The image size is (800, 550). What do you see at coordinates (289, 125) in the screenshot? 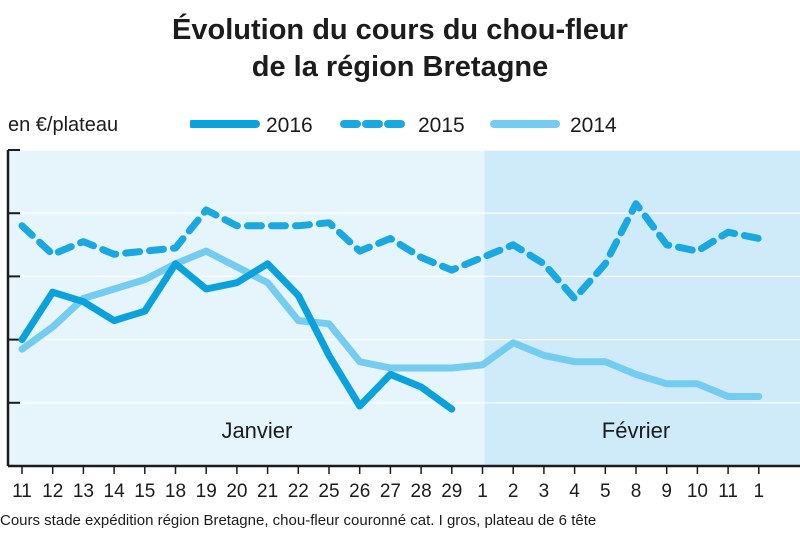
I see `legend-label-2016: 2016` at bounding box center [289, 125].